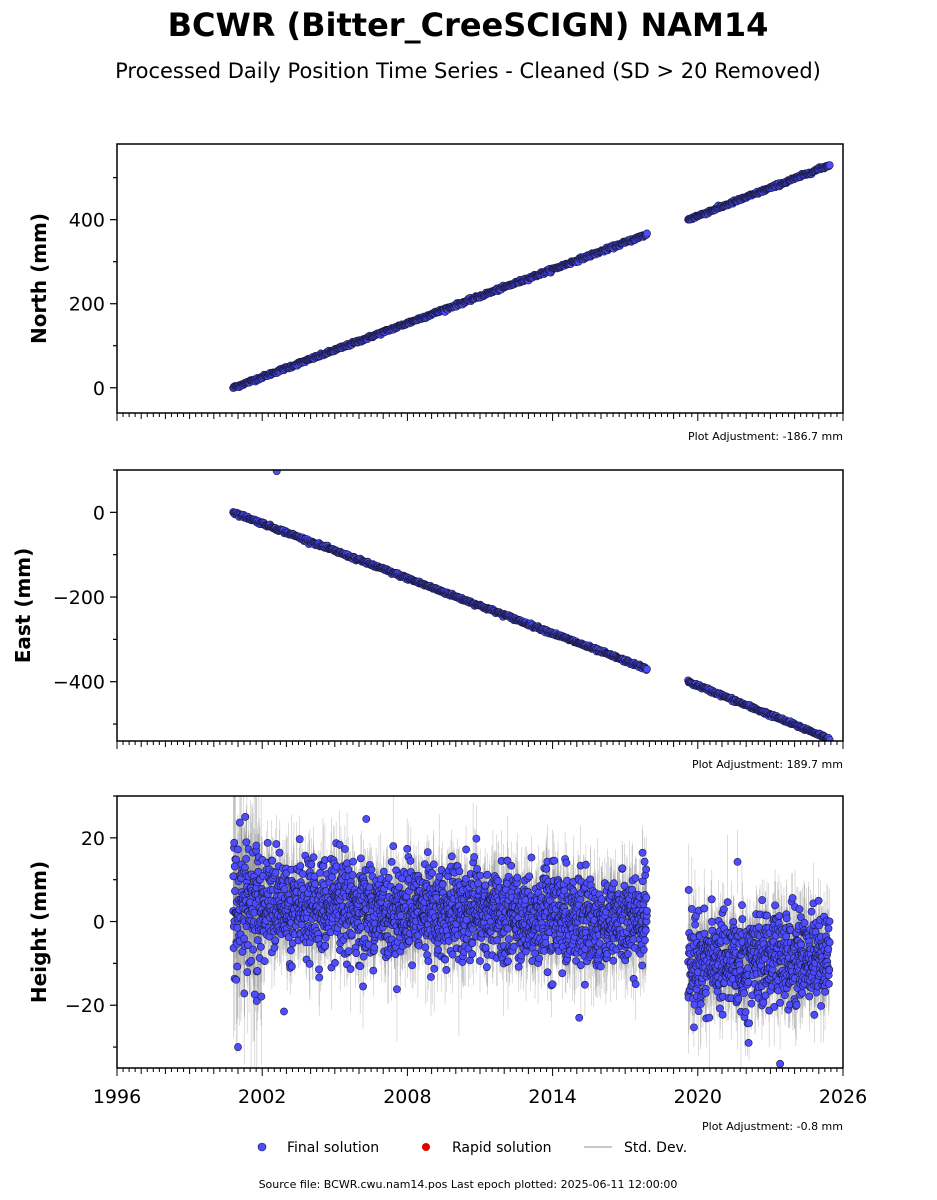 The image size is (937, 1200). I want to click on y-axis-label: East (mm), so click(23, 606).